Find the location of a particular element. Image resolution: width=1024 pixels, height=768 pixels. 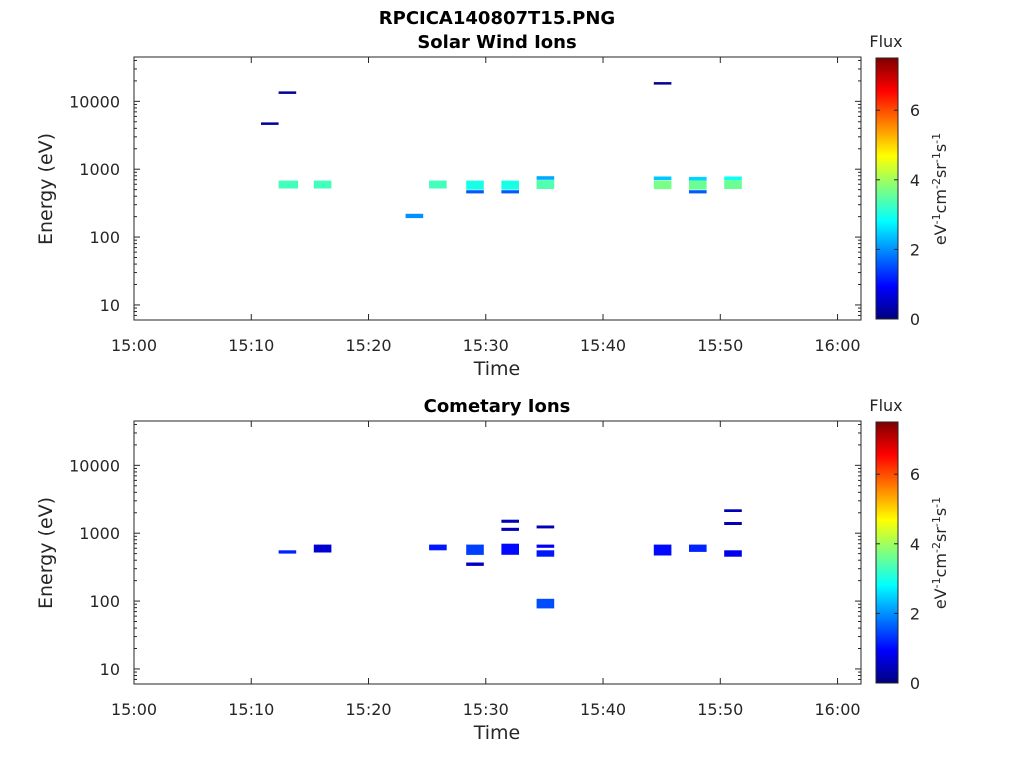

panel-title: Cometary Ions is located at coordinates (497, 406).